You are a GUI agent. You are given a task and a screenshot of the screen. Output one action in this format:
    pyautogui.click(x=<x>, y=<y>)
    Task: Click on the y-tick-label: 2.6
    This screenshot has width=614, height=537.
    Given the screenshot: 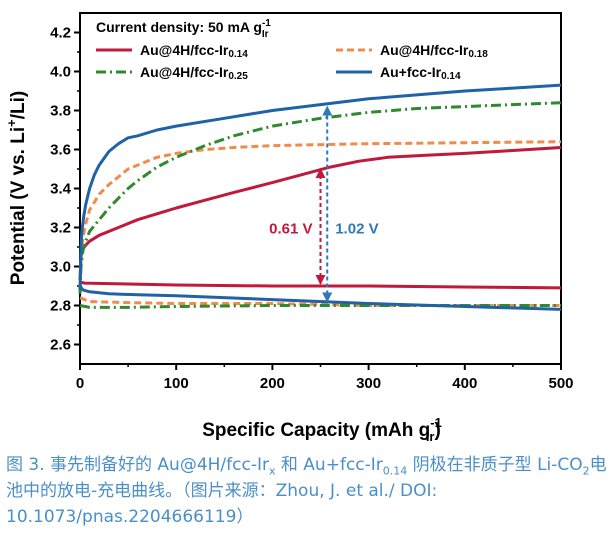 What is the action you would take?
    pyautogui.click(x=60, y=345)
    